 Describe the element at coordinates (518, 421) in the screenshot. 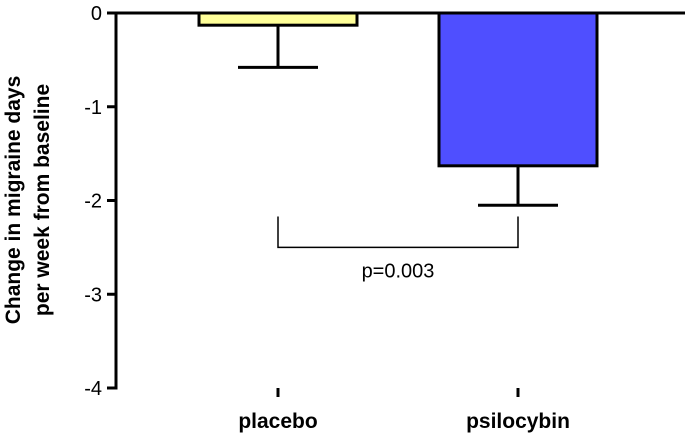

I see `x-tick-label: psilocybin` at that location.